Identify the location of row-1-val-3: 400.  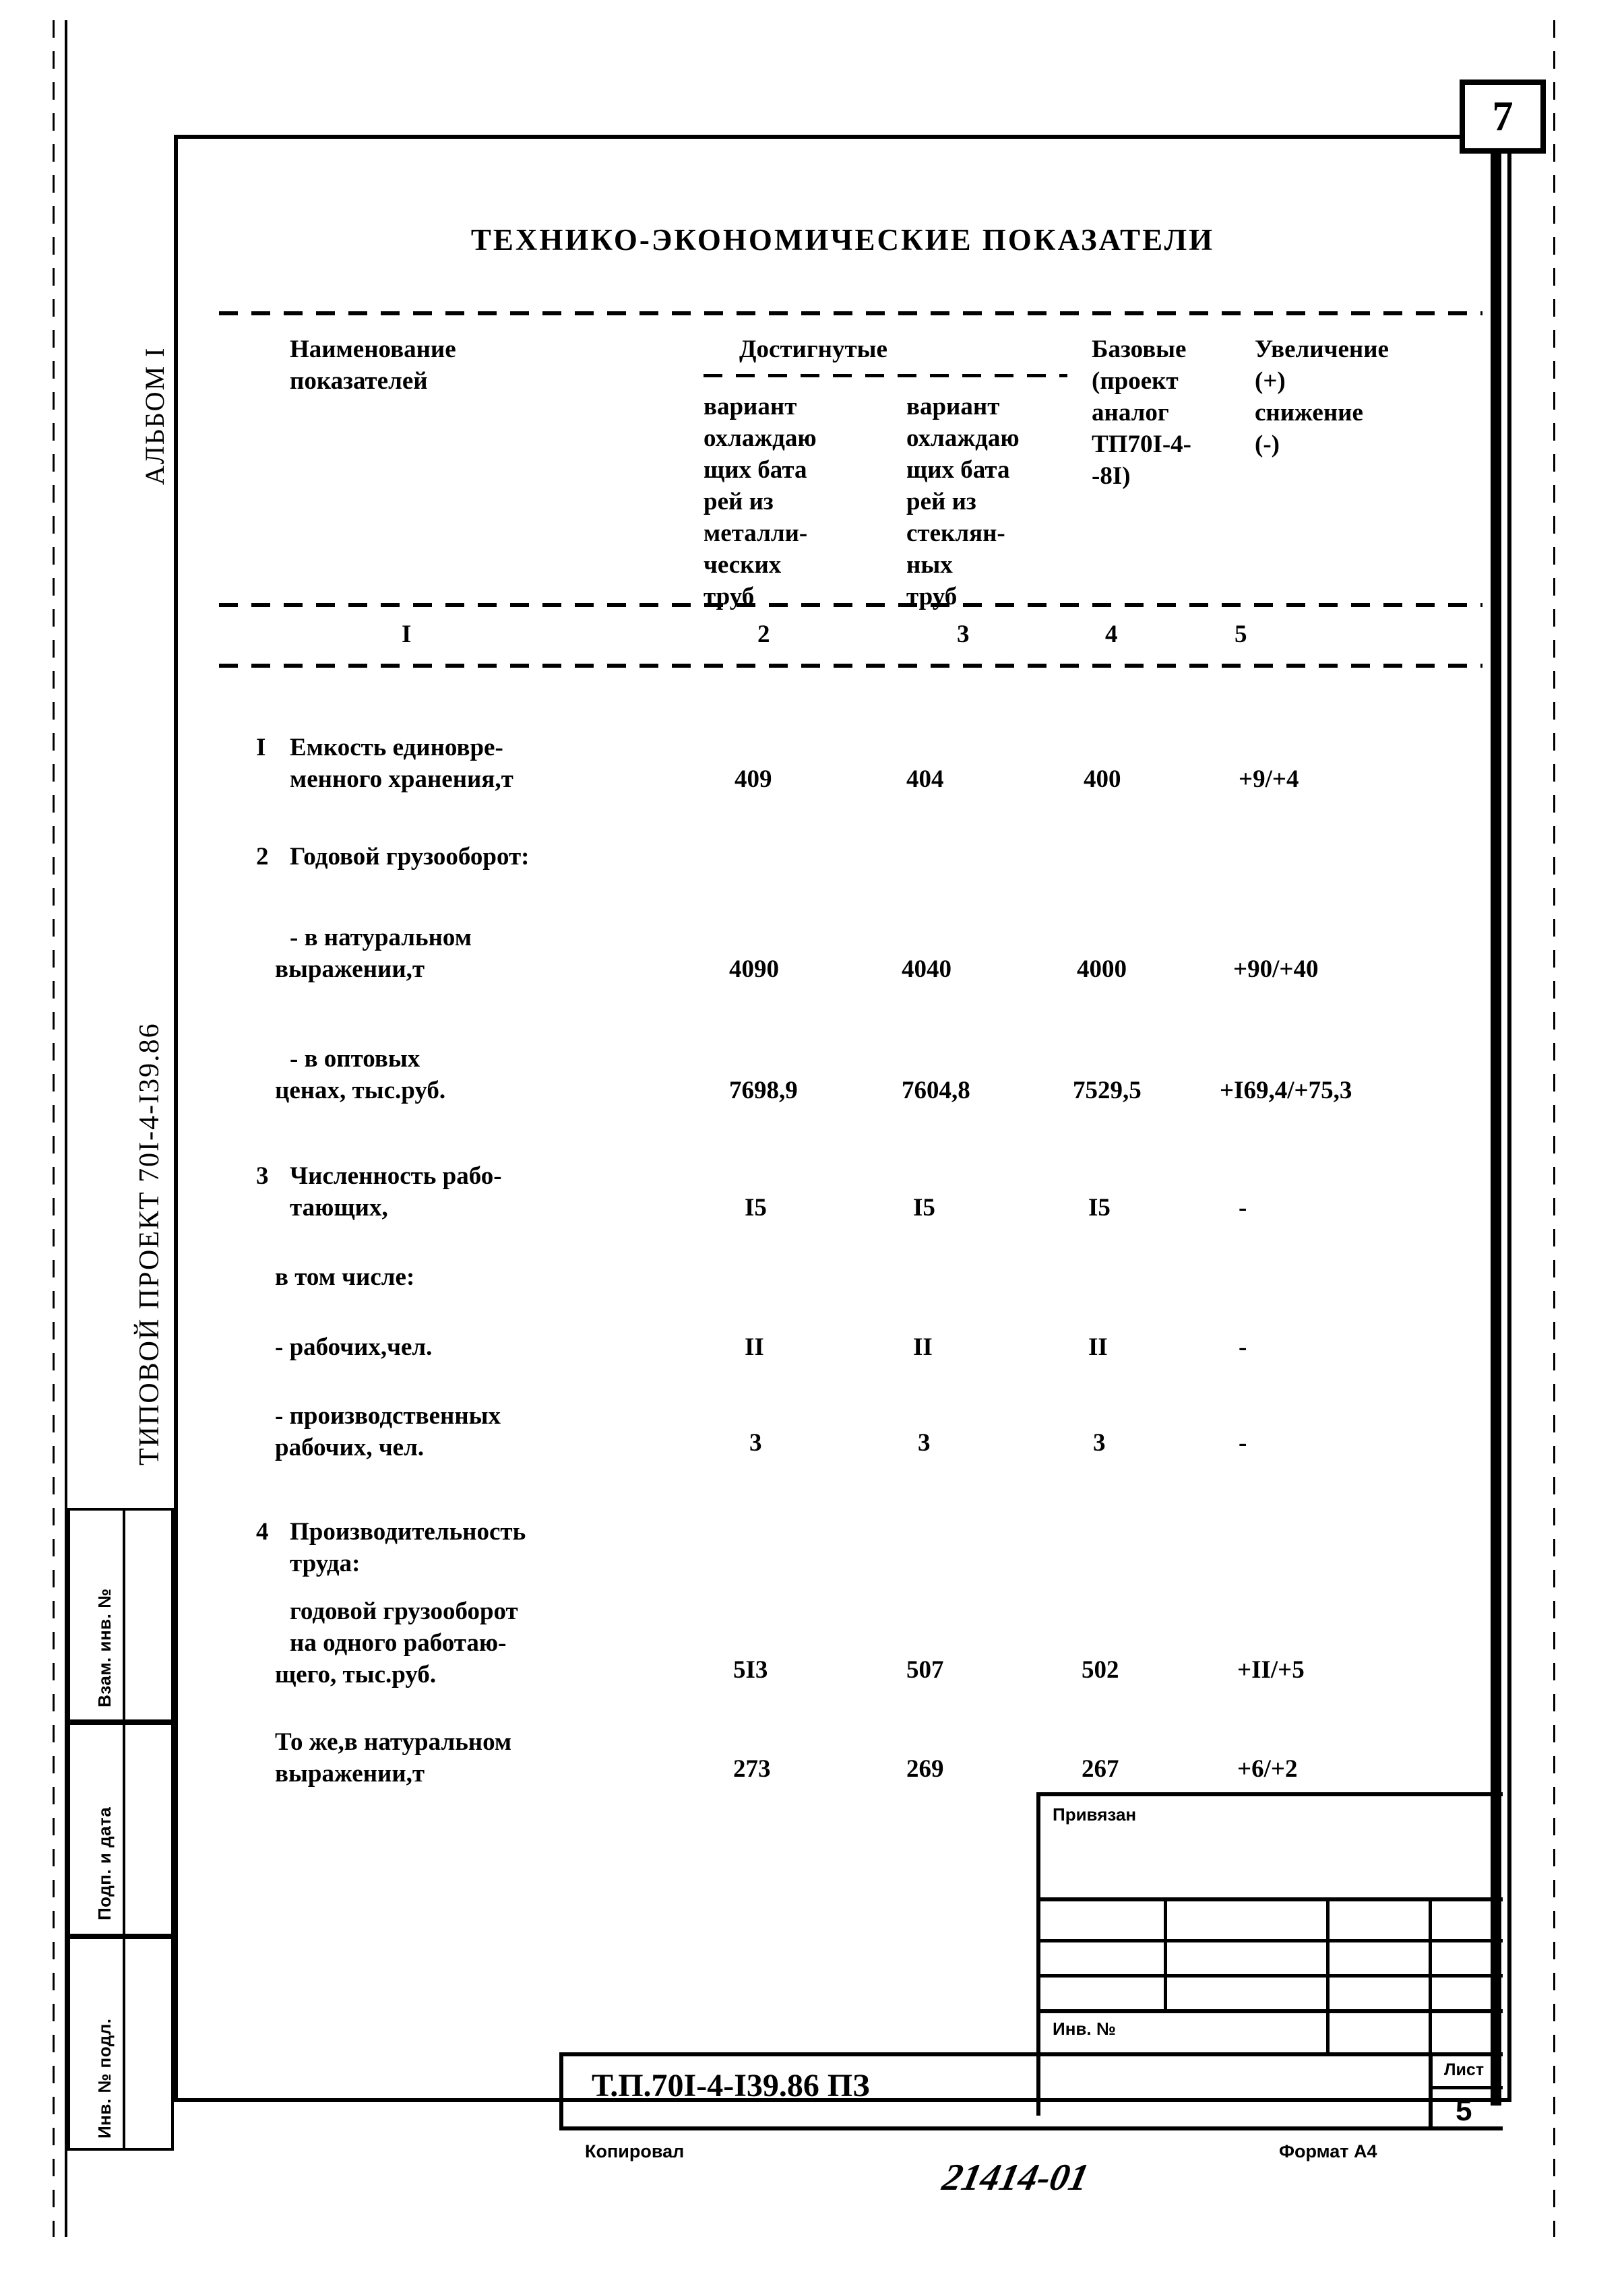
(1103, 779).